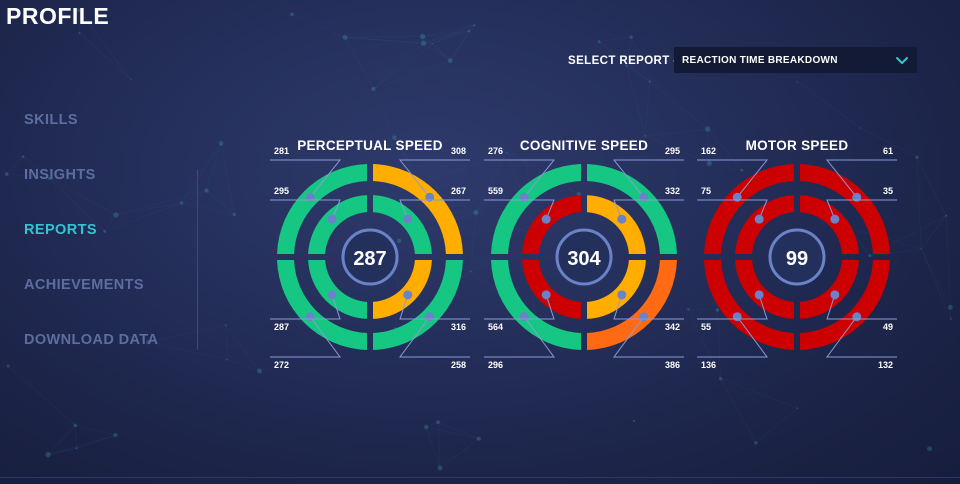 This screenshot has width=960, height=484. What do you see at coordinates (306, 178) in the screenshot?
I see `perceptual-speed-outer-top-left-leader` at bounding box center [306, 178].